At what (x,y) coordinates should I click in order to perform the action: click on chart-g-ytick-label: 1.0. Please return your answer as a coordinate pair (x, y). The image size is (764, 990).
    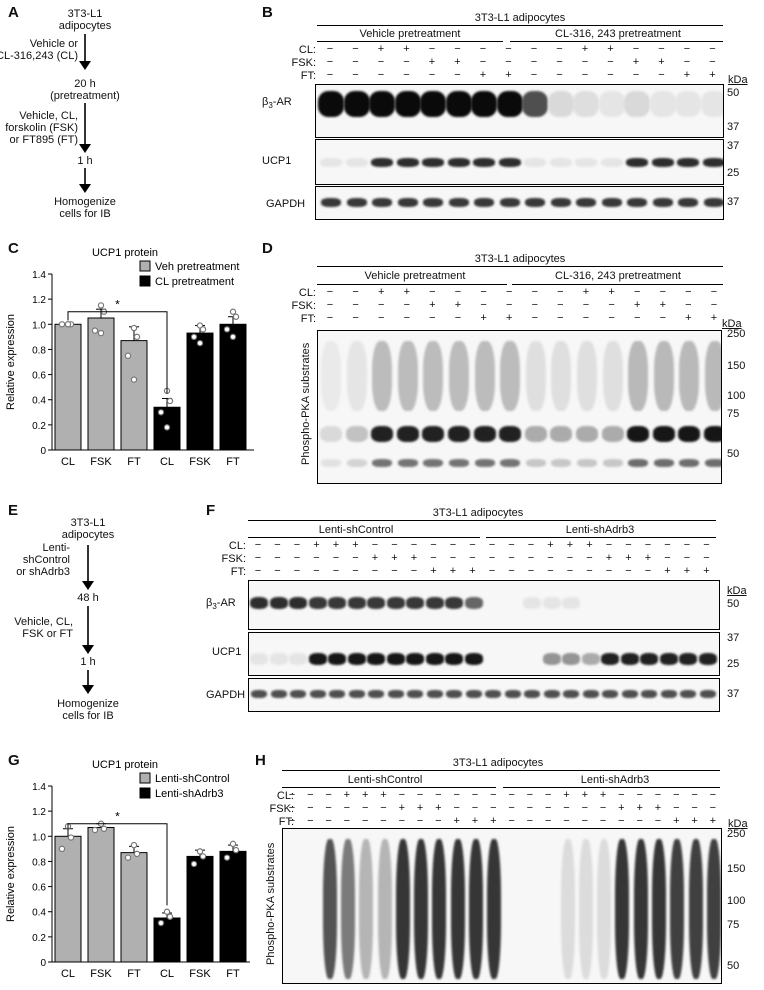
    Looking at the image, I should click on (39, 837).